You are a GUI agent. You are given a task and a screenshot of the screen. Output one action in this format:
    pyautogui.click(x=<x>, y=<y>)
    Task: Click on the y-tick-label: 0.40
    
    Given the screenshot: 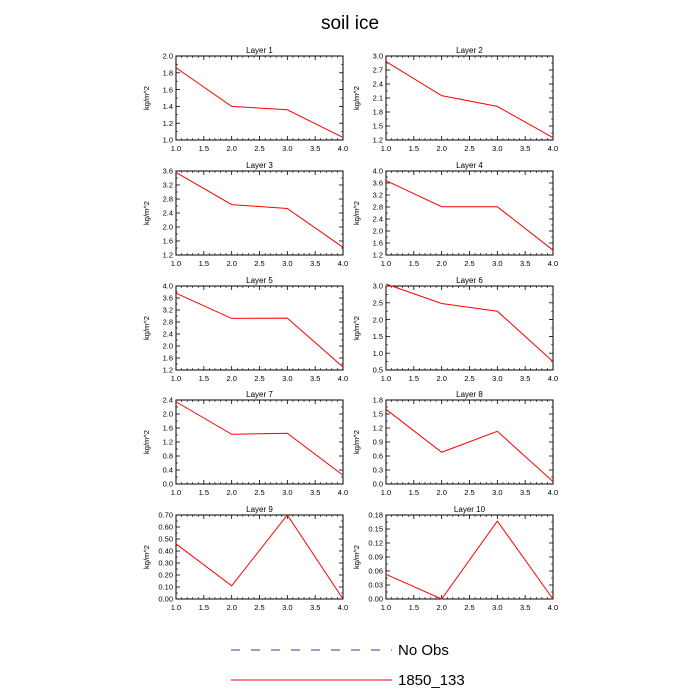 What is the action you would take?
    pyautogui.click(x=165, y=551)
    